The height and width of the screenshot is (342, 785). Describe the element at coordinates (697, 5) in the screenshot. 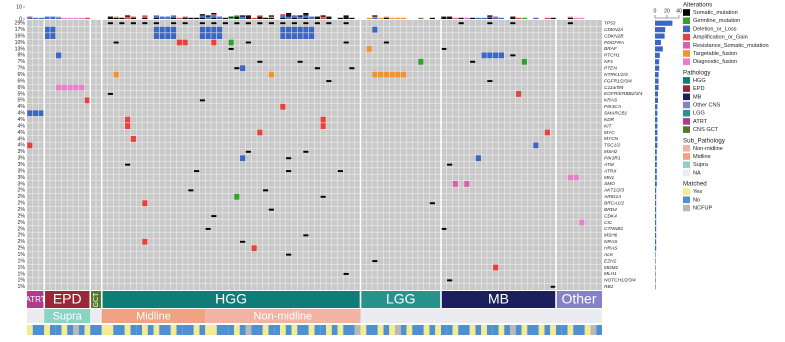

I see `legend-title: Alterations` at that location.